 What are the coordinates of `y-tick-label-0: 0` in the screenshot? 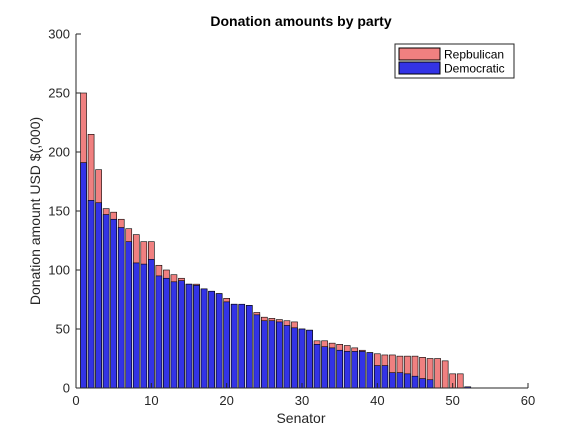 It's located at (66, 388).